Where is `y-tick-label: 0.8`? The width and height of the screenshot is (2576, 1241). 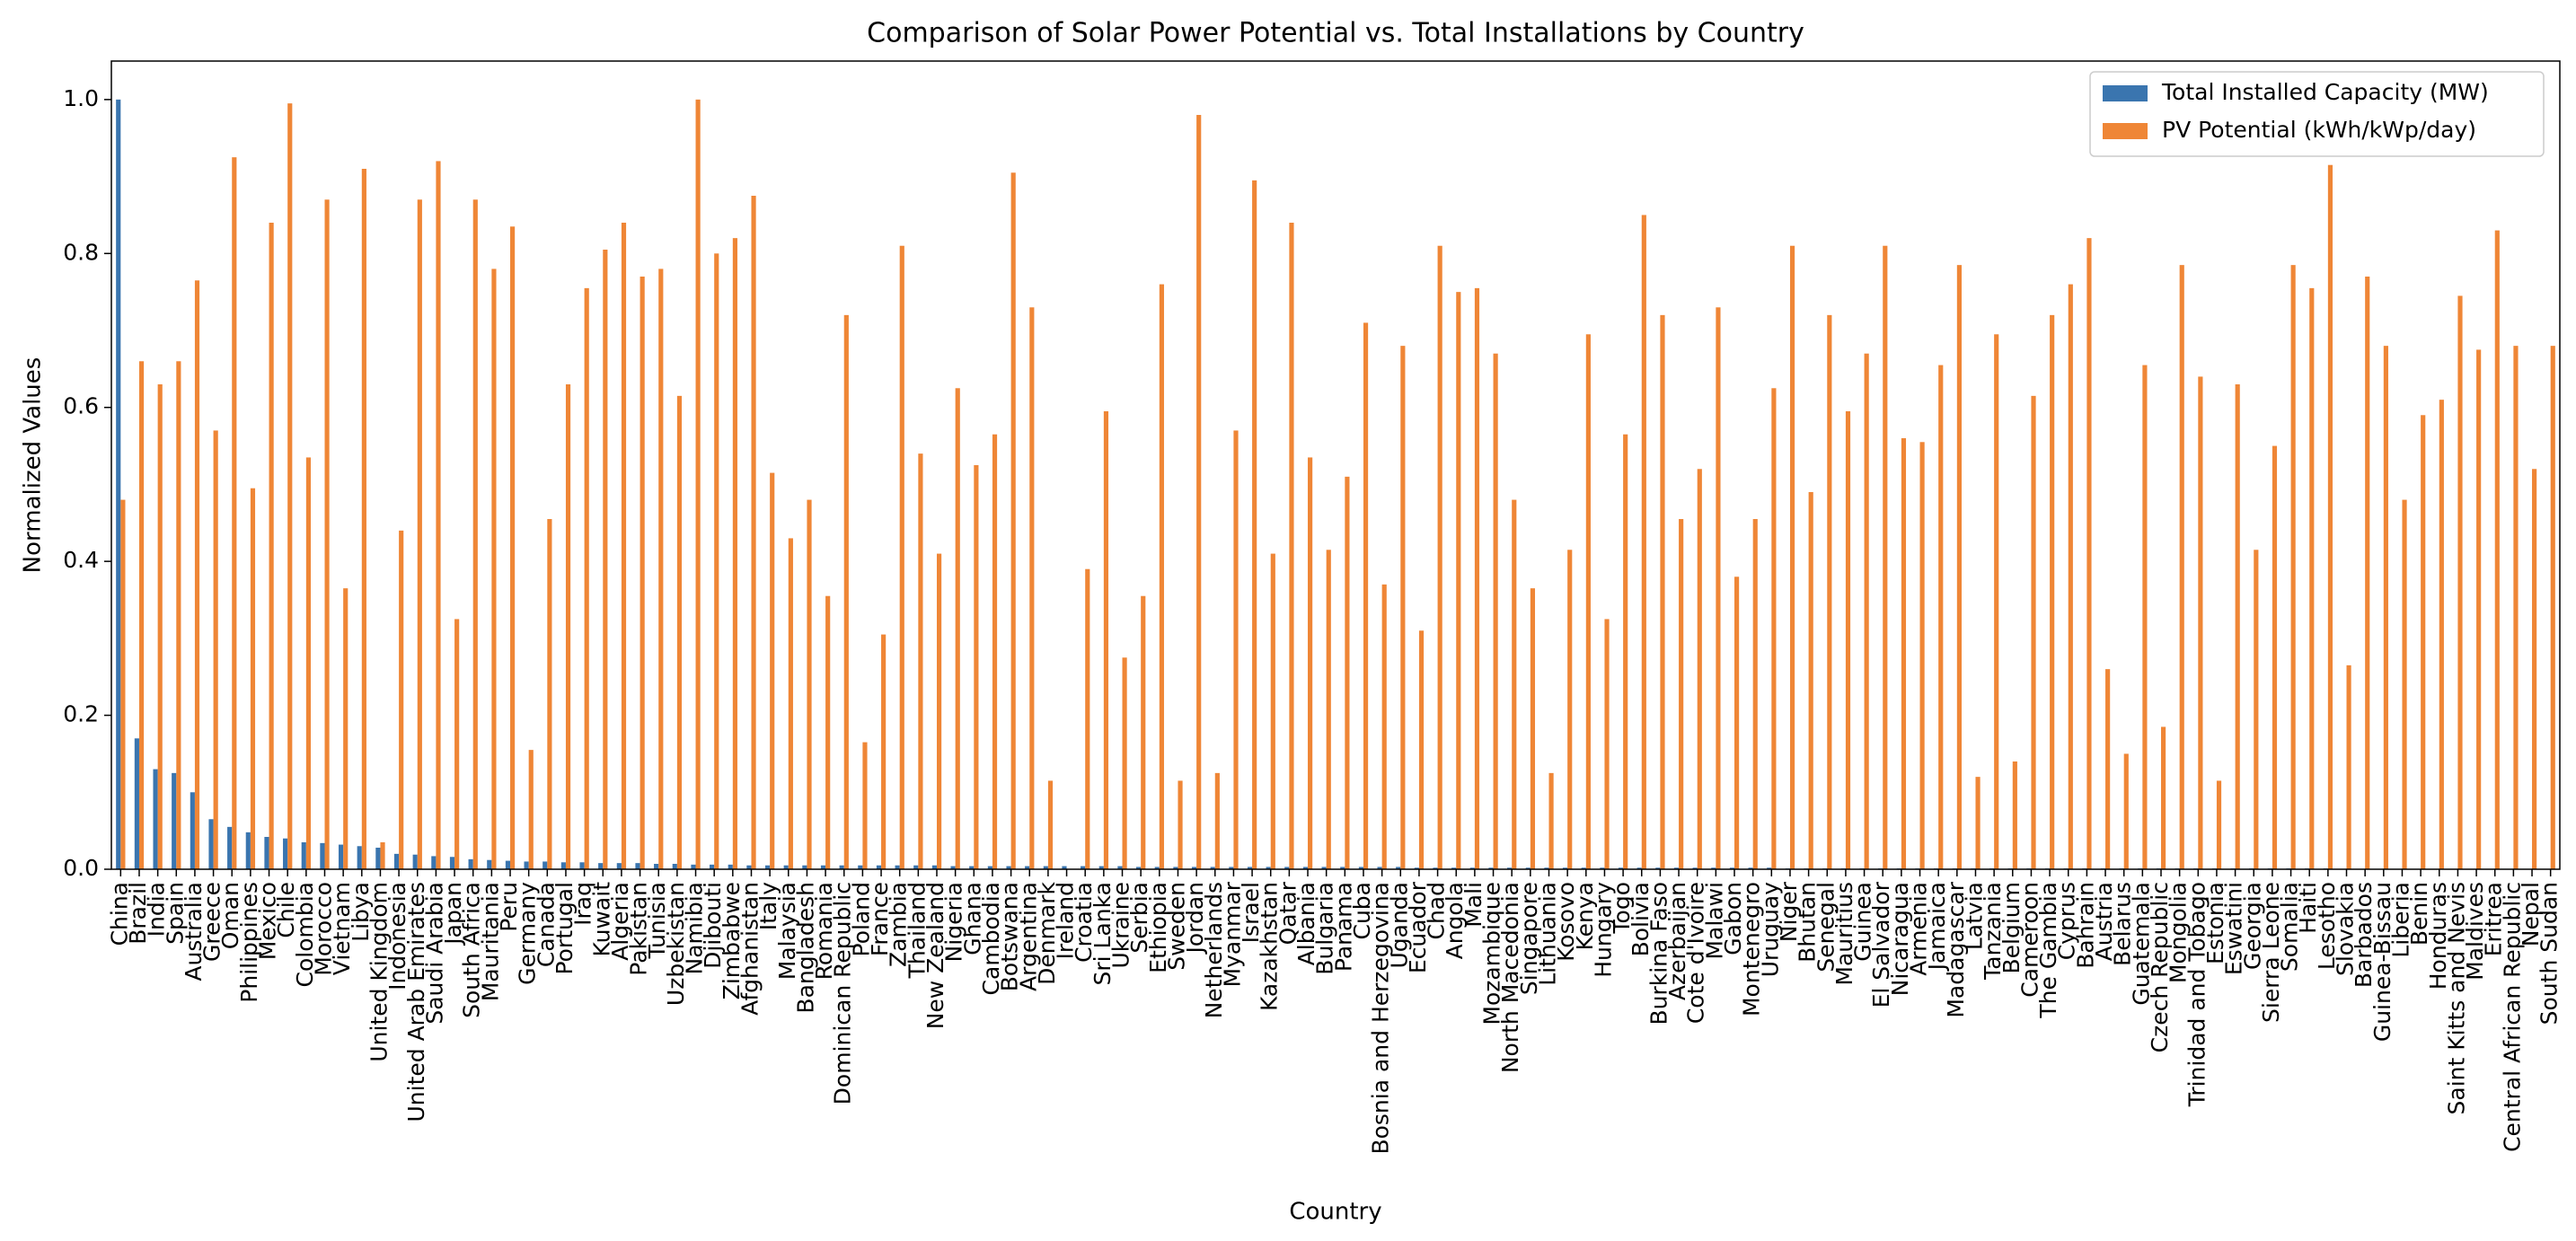 y-tick-label: 0.8 is located at coordinates (81, 252).